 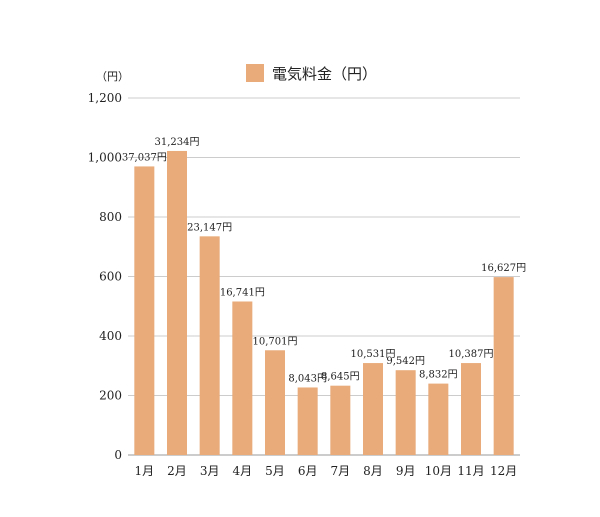 What do you see at coordinates (112, 76) in the screenshot?
I see `y-axis-unit-label: （円）` at bounding box center [112, 76].